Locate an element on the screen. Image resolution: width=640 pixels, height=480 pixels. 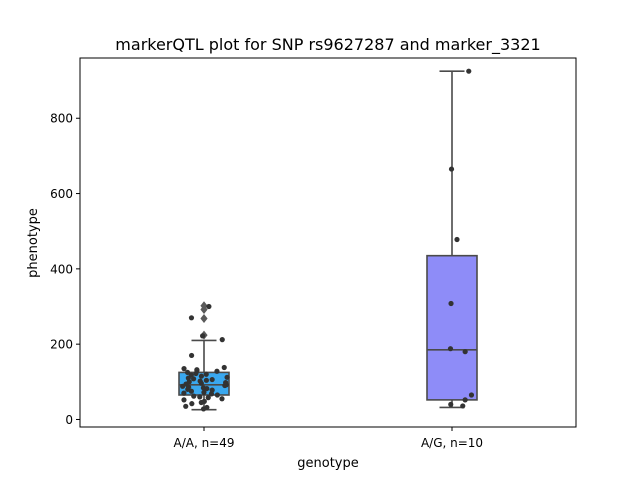
x-axis: A/A, n=49 A/G, n=10 is located at coordinates (328, 438).